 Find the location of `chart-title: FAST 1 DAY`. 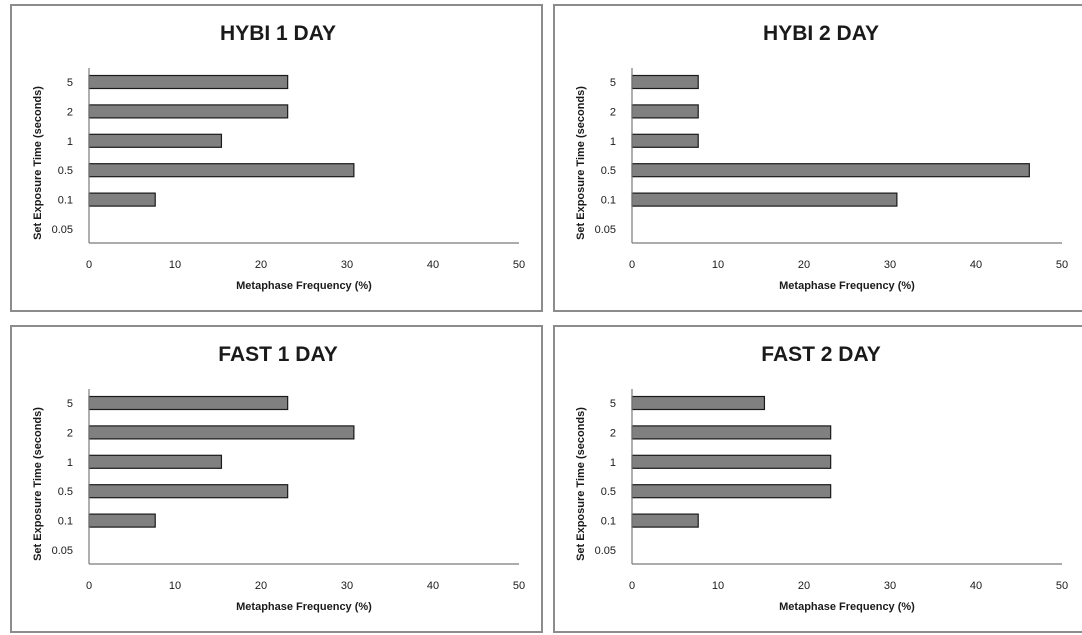

chart-title: FAST 1 DAY is located at coordinates (277, 354).